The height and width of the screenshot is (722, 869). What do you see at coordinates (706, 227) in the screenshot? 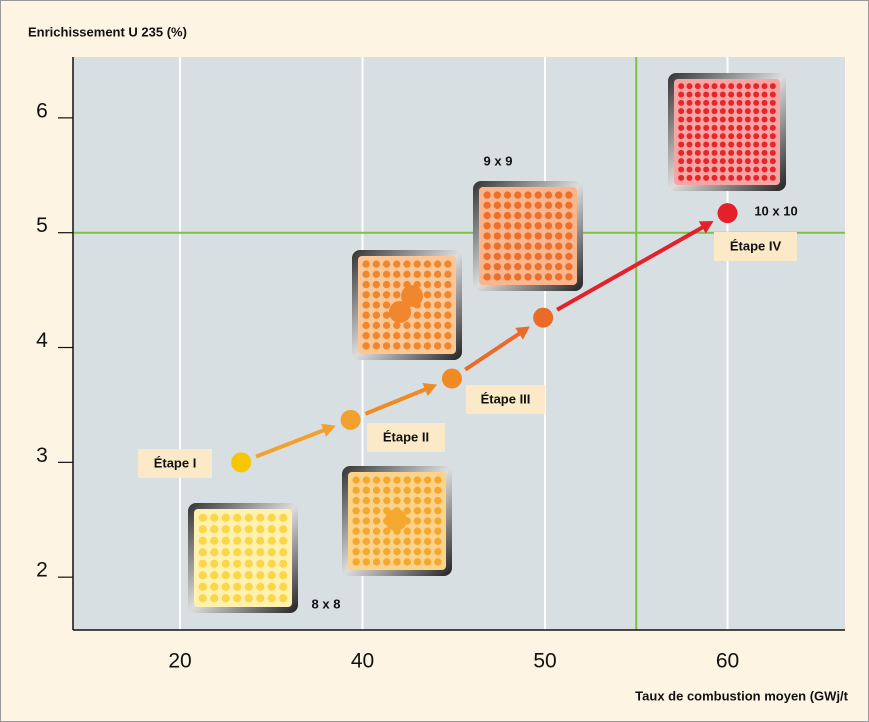
I see `arrow-head` at bounding box center [706, 227].